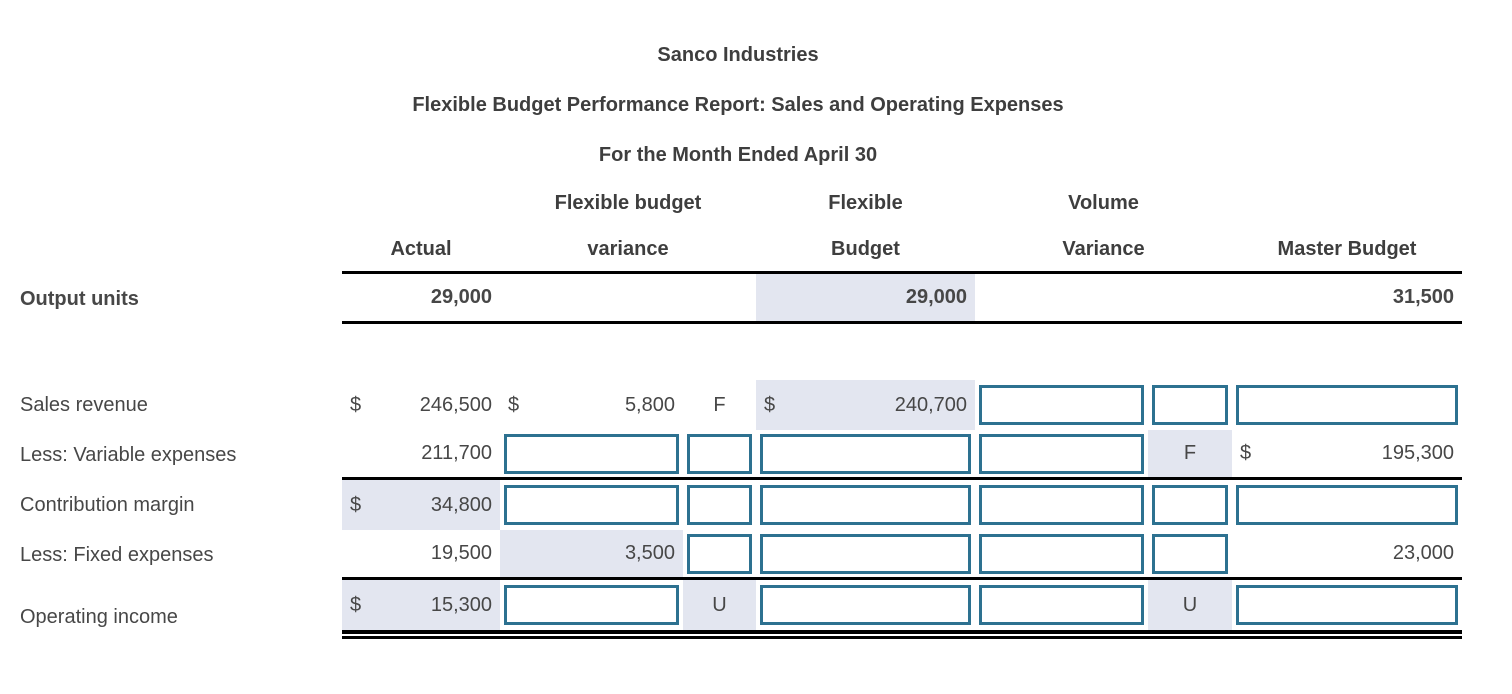 The width and height of the screenshot is (1512, 694). Describe the element at coordinates (1190, 297) in the screenshot. I see `cell-output-units-volume-variance-direction` at that location.